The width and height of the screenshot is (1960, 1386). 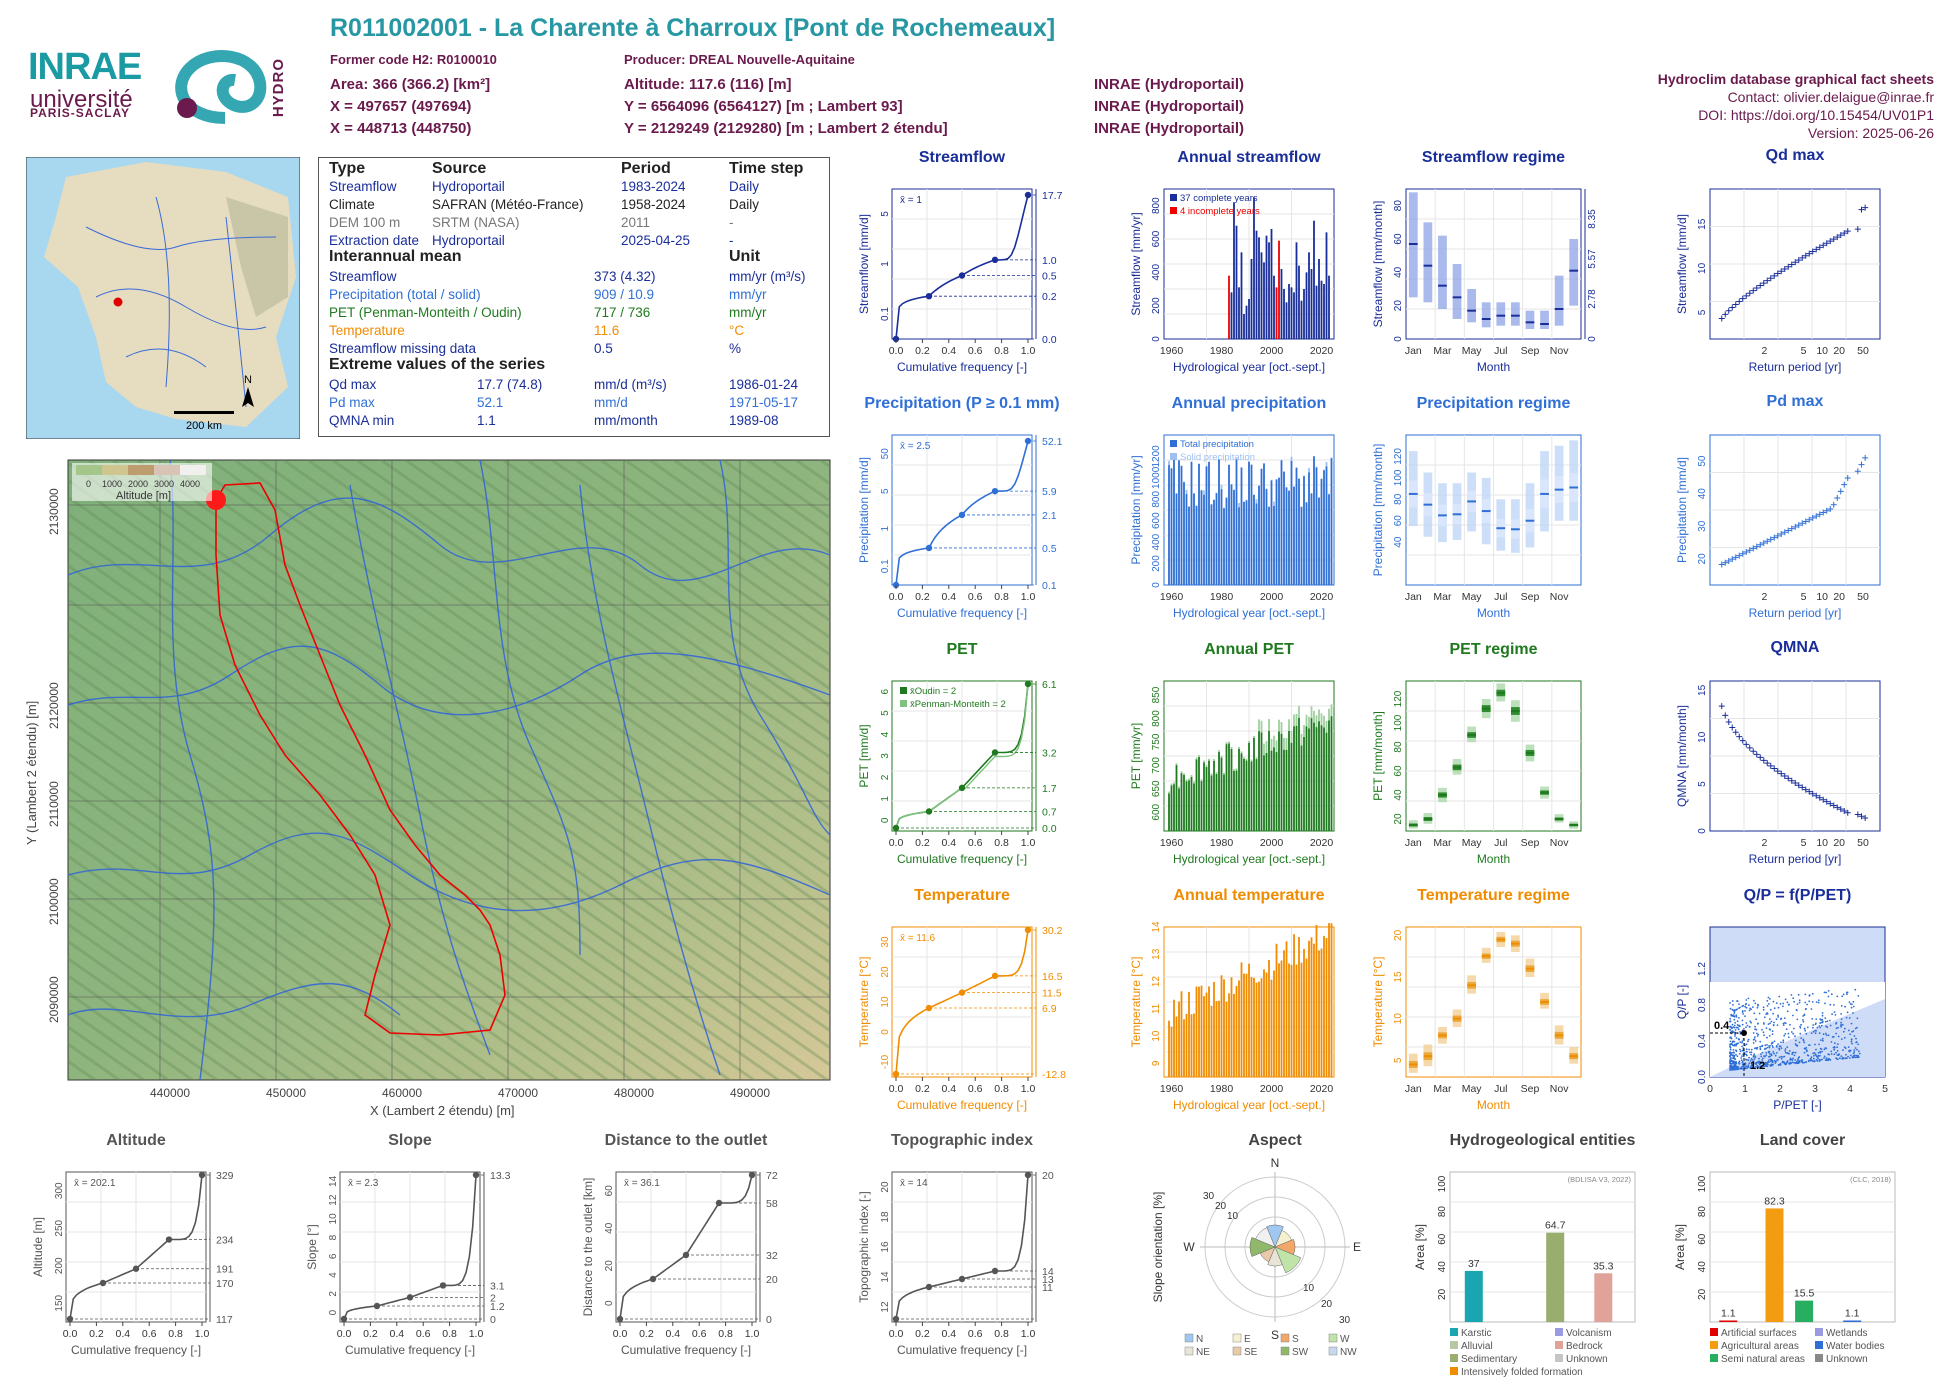 I want to click on y-axis-label: Distance to the outlet [km], so click(x=588, y=1247).